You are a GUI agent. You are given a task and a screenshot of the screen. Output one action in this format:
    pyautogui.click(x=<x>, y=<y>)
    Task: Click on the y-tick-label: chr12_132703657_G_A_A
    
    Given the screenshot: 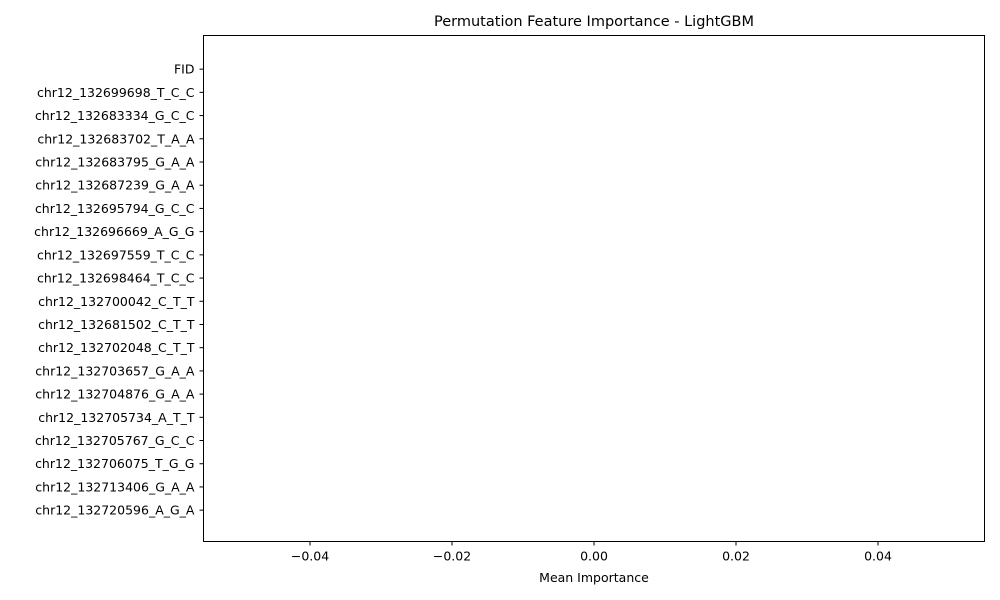 What is the action you would take?
    pyautogui.click(x=115, y=370)
    